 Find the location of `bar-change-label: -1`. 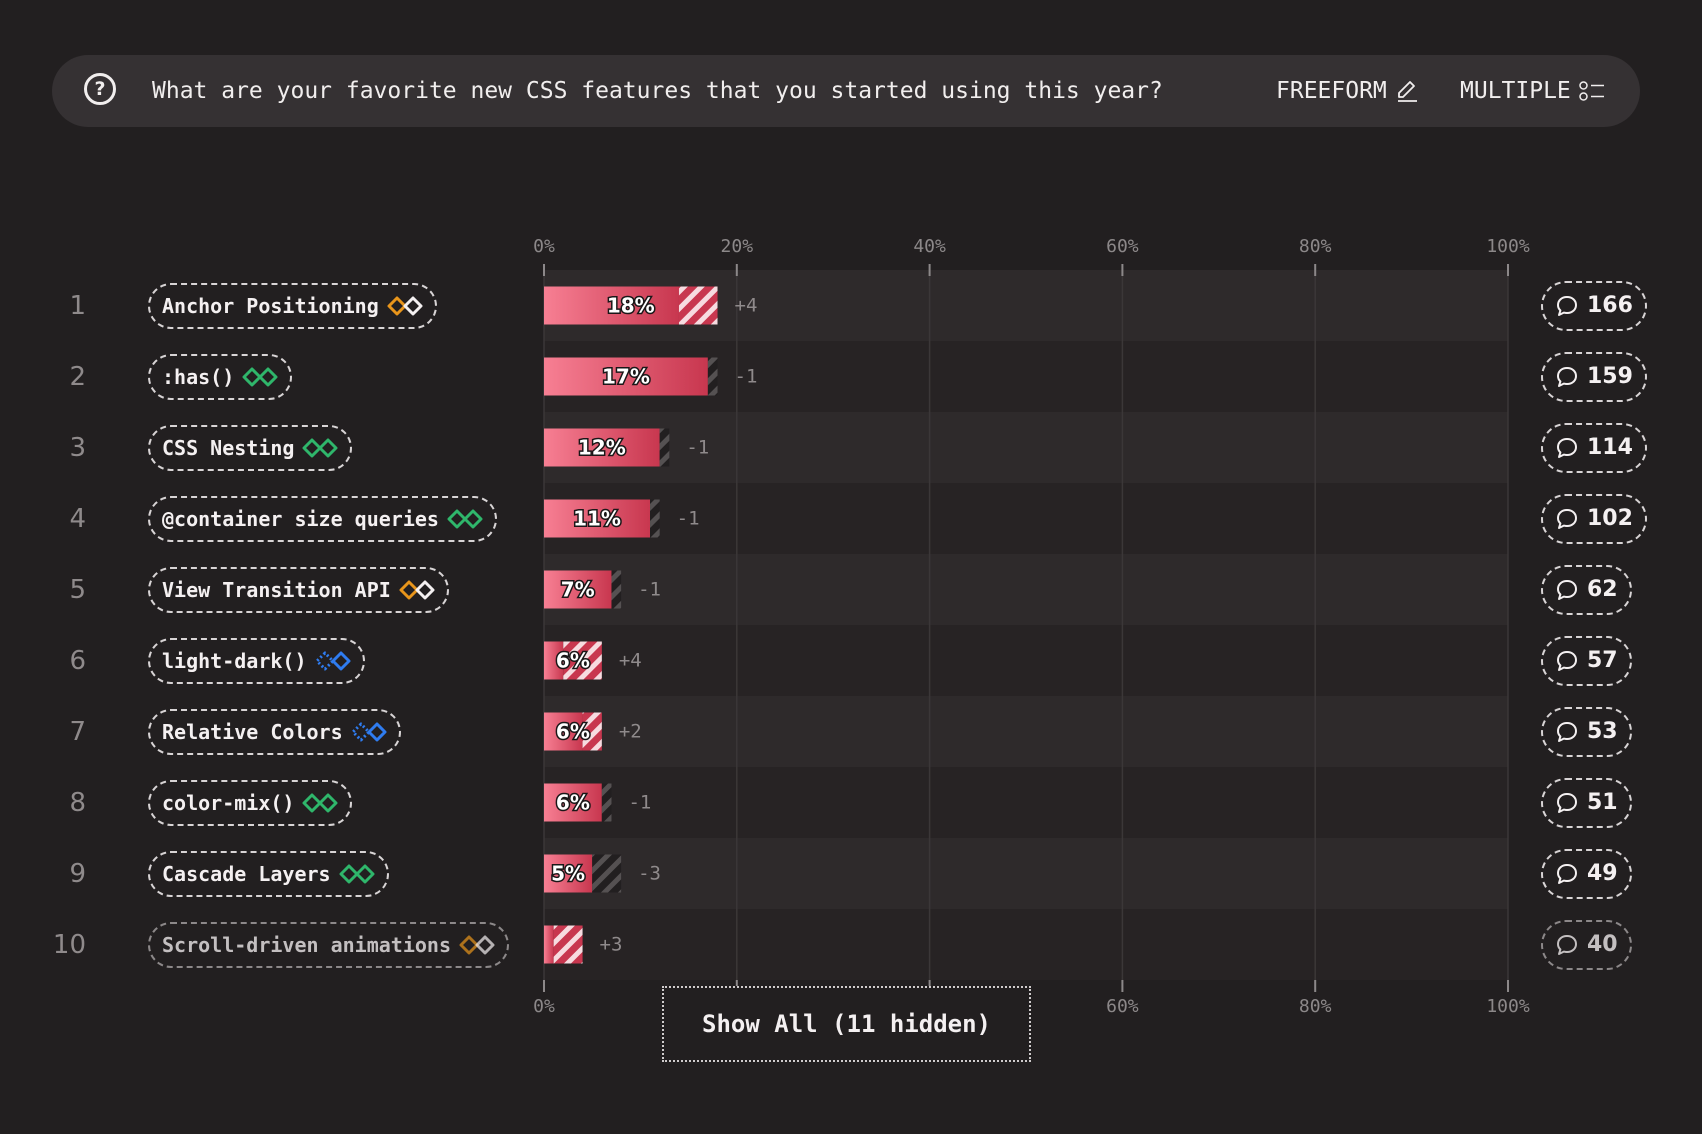

bar-change-label: -1 is located at coordinates (697, 448).